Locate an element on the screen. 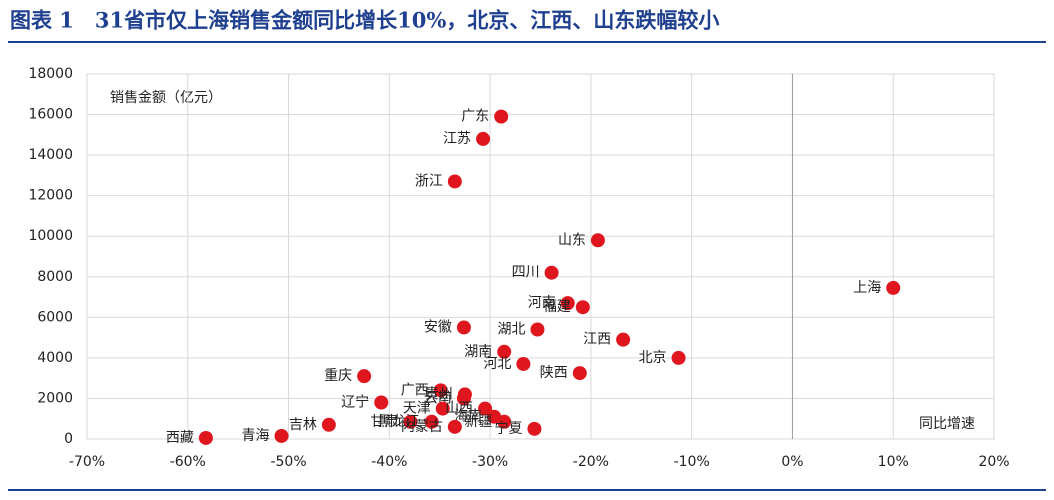 The width and height of the screenshot is (1054, 500). y-axis-label: 销售金额（亿元） is located at coordinates (166, 98).